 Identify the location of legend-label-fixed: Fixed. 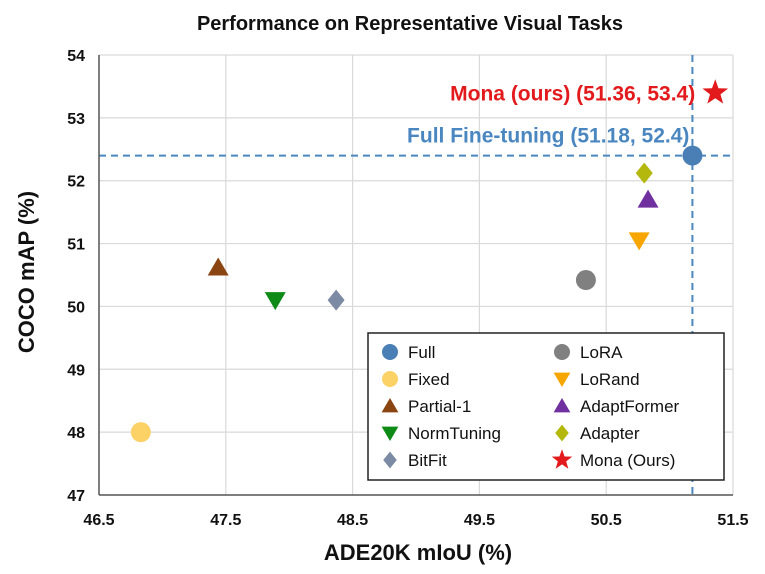
(429, 379).